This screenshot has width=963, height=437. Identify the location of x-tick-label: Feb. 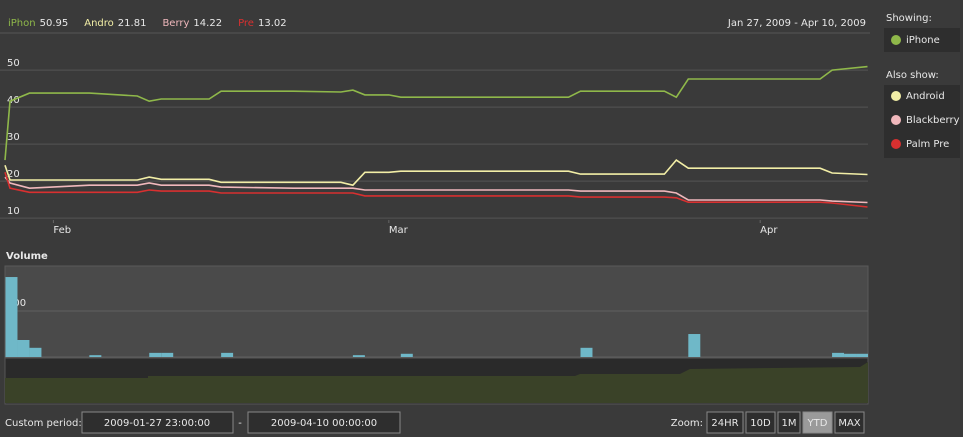
(62, 230).